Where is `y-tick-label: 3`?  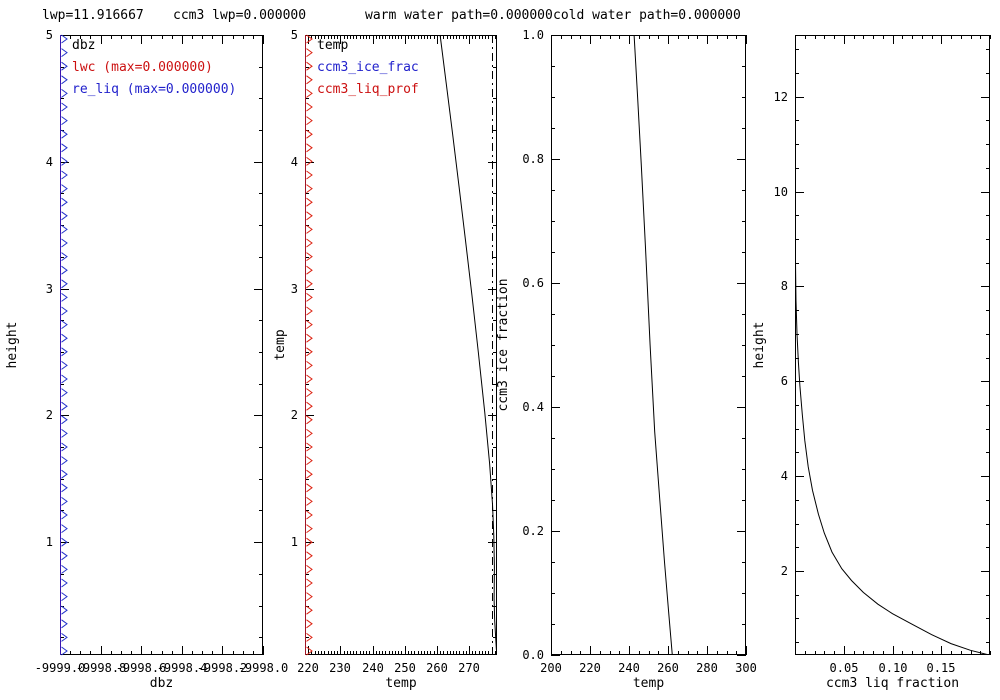 y-tick-label: 3 is located at coordinates (294, 289).